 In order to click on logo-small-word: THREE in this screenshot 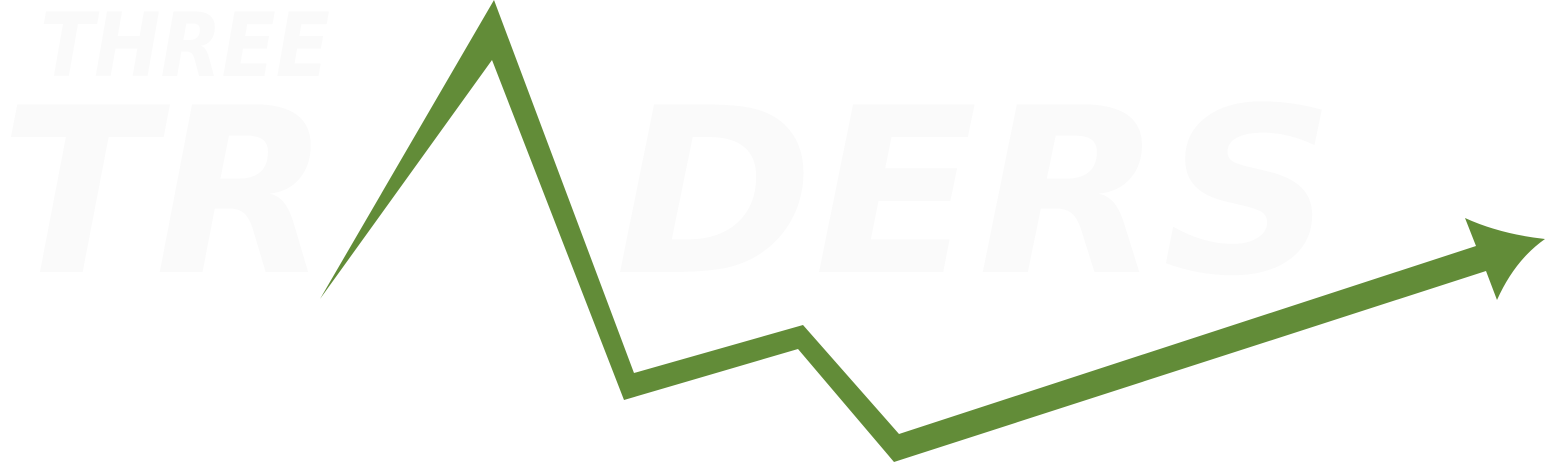, I will do `click(185, 48)`.